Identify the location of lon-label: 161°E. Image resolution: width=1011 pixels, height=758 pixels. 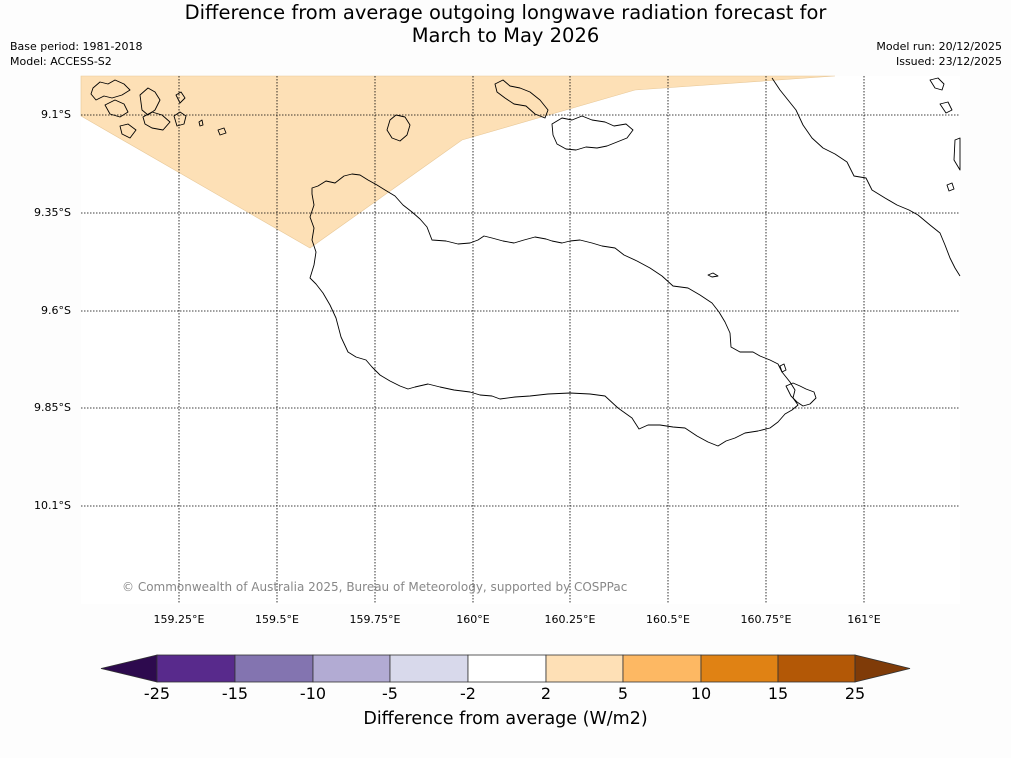
(864, 619).